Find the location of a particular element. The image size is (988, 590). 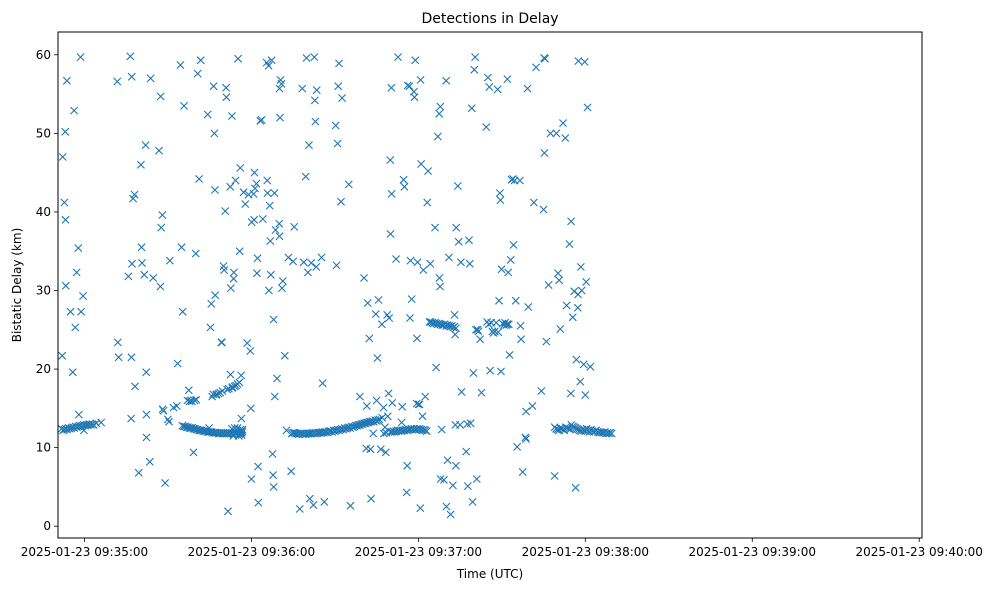

y-axis: 0 10 20 30 40 50 60 is located at coordinates (47, 290).